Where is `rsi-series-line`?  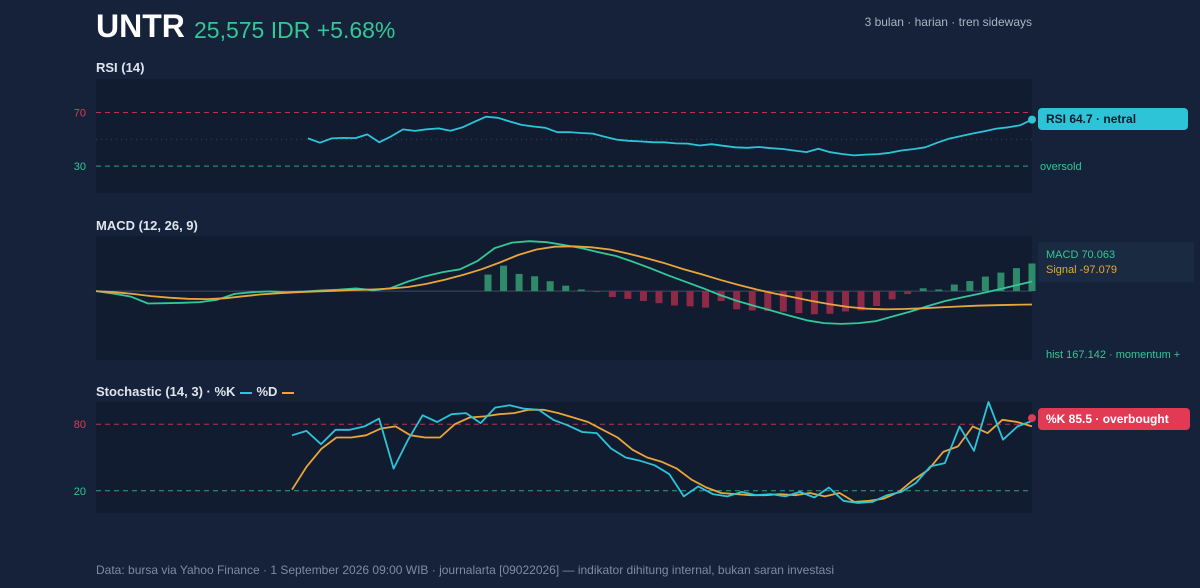
rsi-series-line is located at coordinates (670, 136).